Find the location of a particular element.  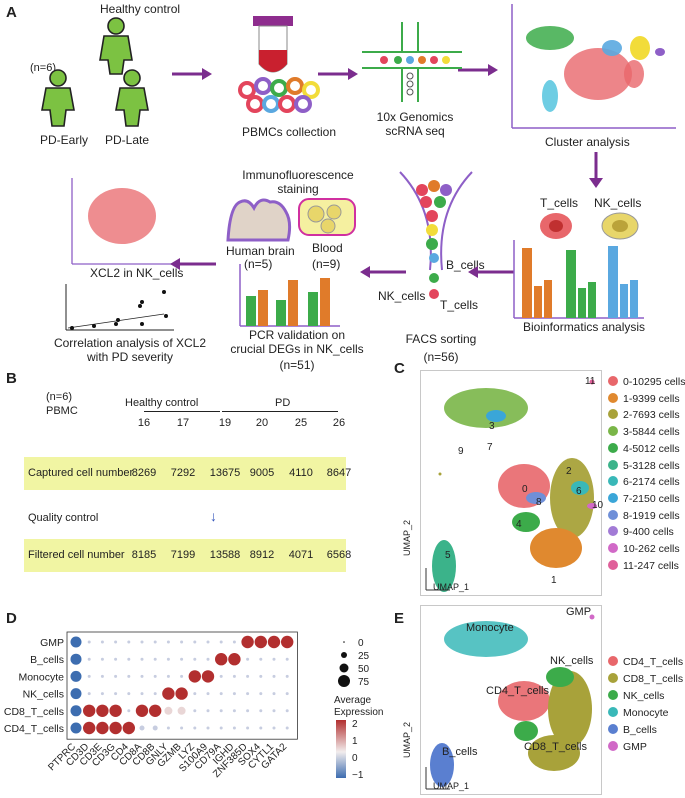

xcl2-nk-label: XCL2 in NK_cells is located at coordinates (137, 273).